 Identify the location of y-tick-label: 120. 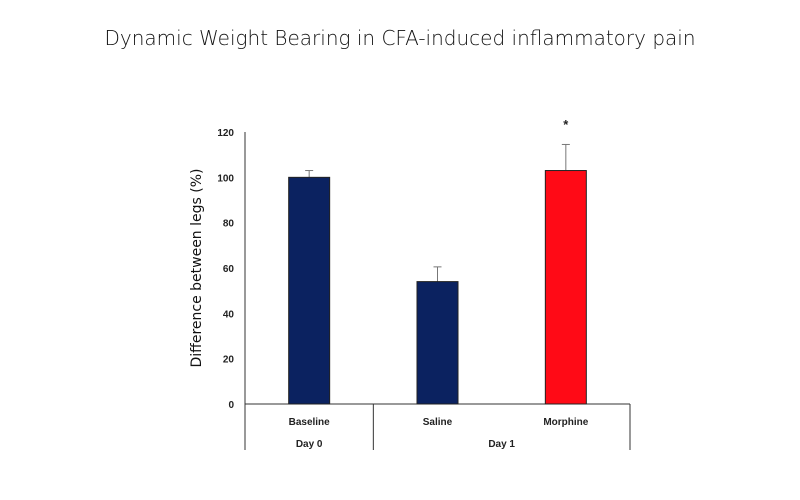
(225, 133).